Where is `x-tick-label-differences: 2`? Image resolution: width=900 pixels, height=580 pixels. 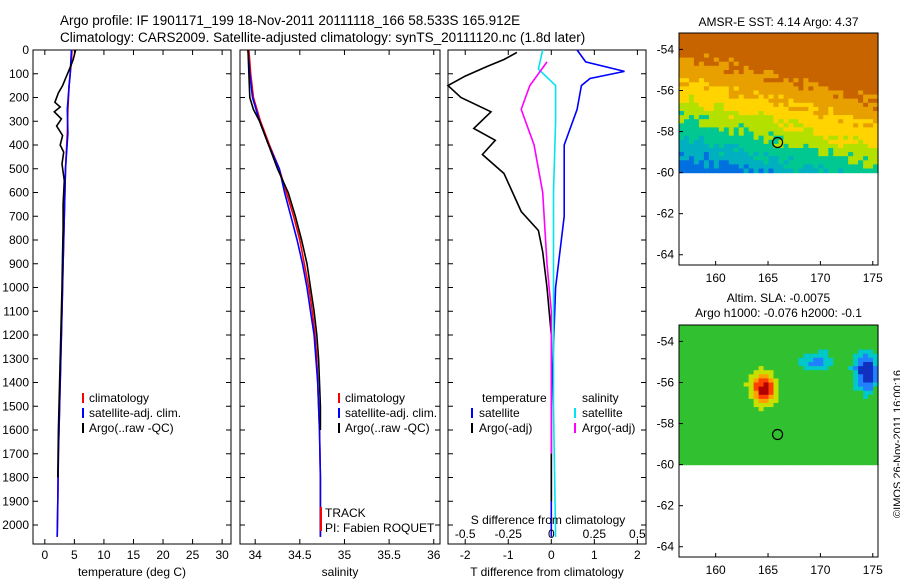 x-tick-label-differences: 2 is located at coordinates (637, 555).